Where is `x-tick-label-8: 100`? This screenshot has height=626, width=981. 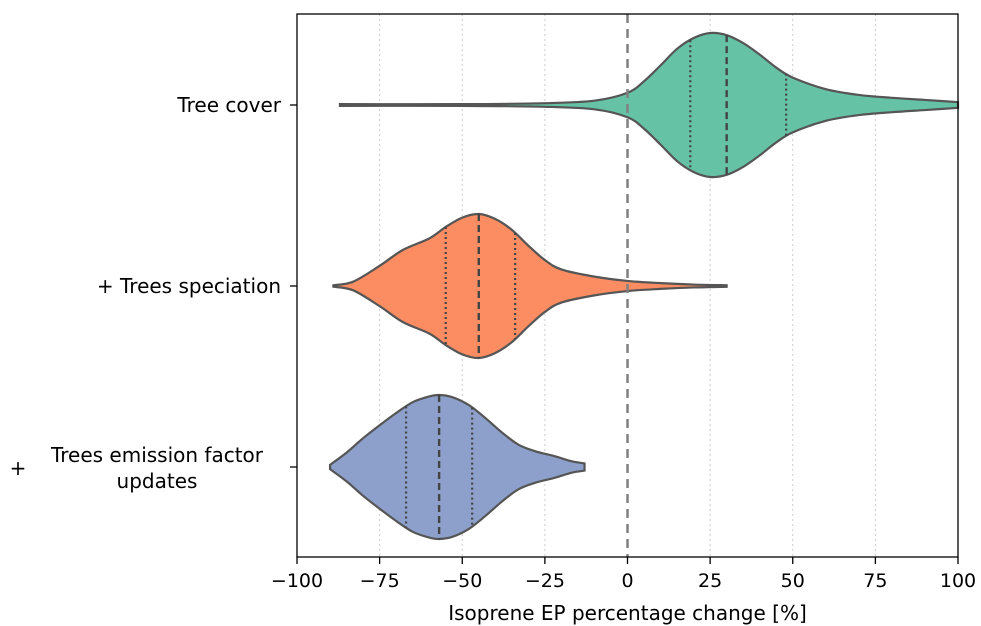
x-tick-label-8: 100 is located at coordinates (958, 581).